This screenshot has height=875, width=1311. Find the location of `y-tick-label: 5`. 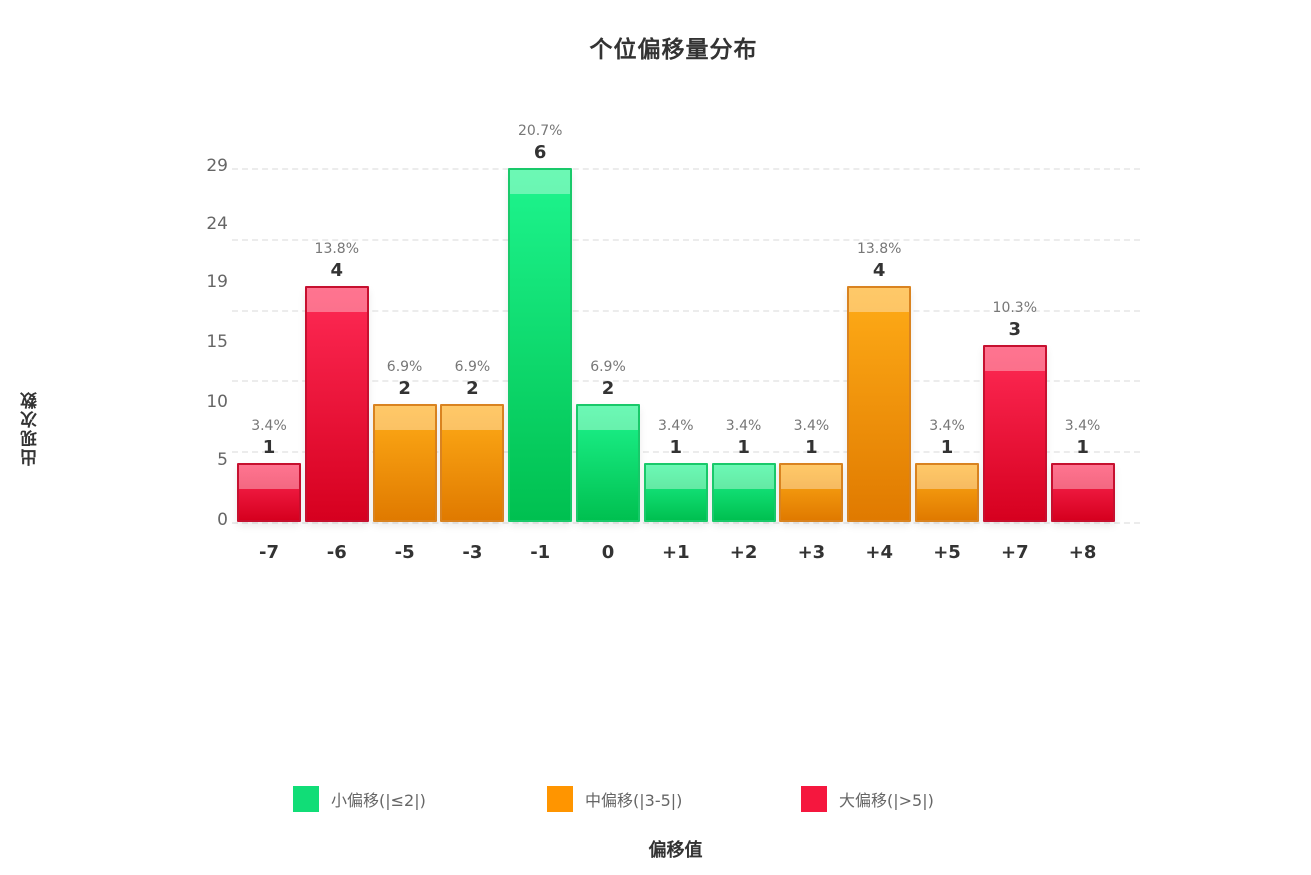

y-tick-label: 5 is located at coordinates (222, 460).